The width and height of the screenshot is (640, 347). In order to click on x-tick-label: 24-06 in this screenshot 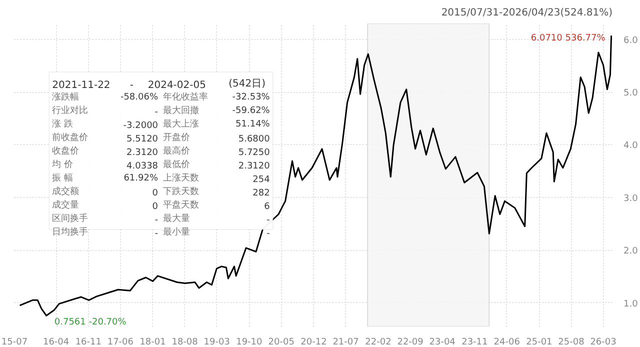, I will do `click(507, 342)`.